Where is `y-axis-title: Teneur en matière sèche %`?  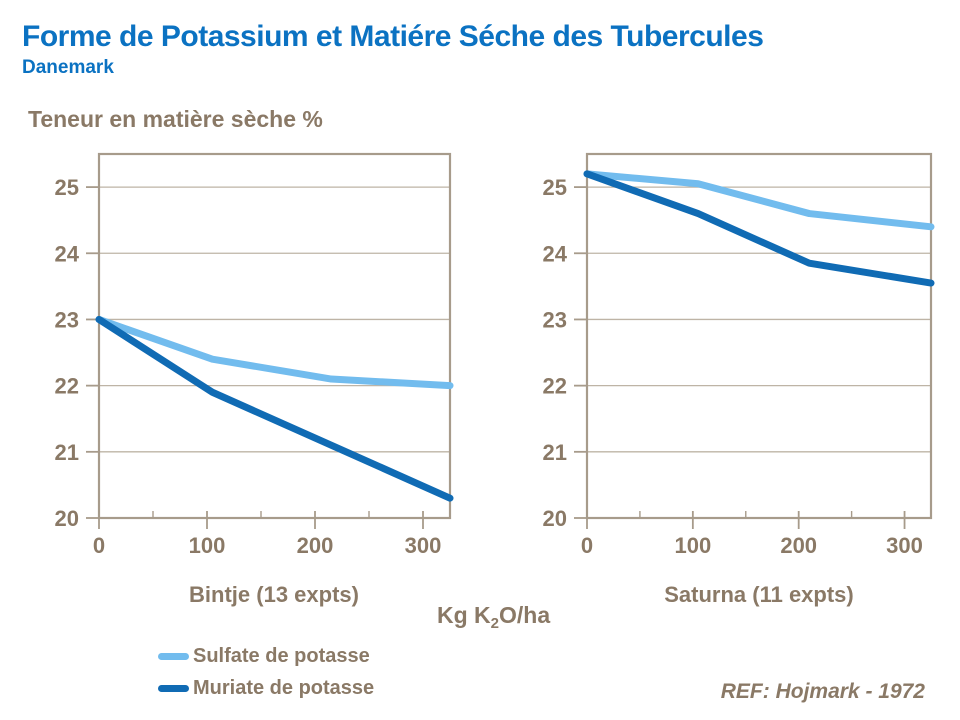 y-axis-title: Teneur en matière sèche % is located at coordinates (175, 119).